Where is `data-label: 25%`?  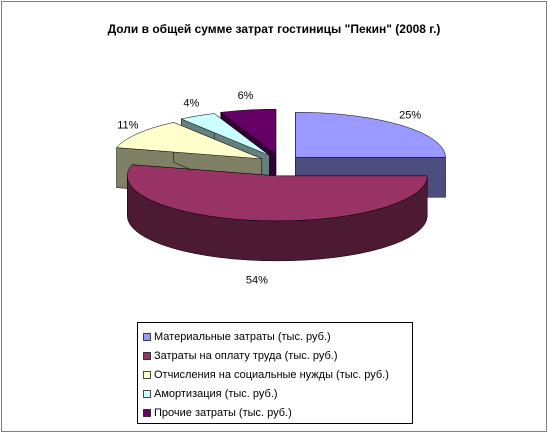
data-label: 25% is located at coordinates (410, 115).